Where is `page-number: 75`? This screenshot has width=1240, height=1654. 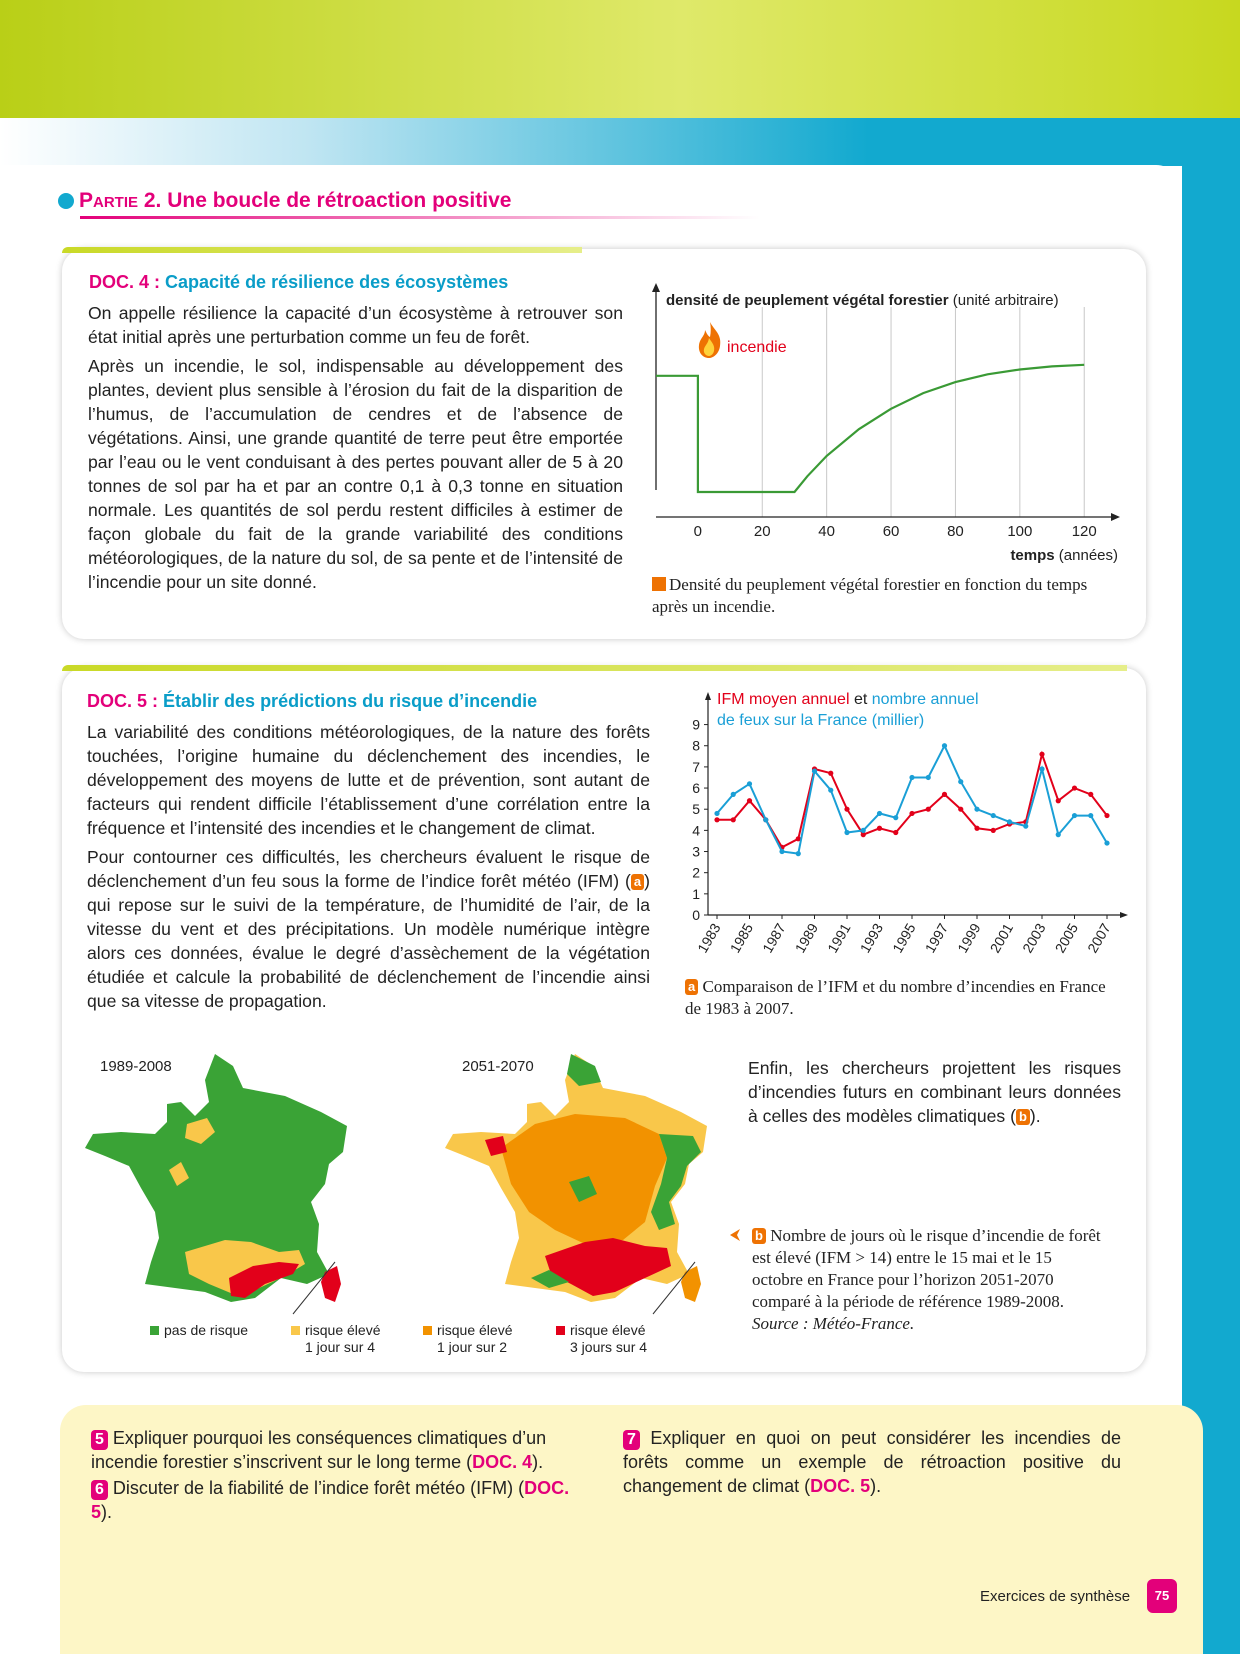 page-number: 75 is located at coordinates (1162, 1596).